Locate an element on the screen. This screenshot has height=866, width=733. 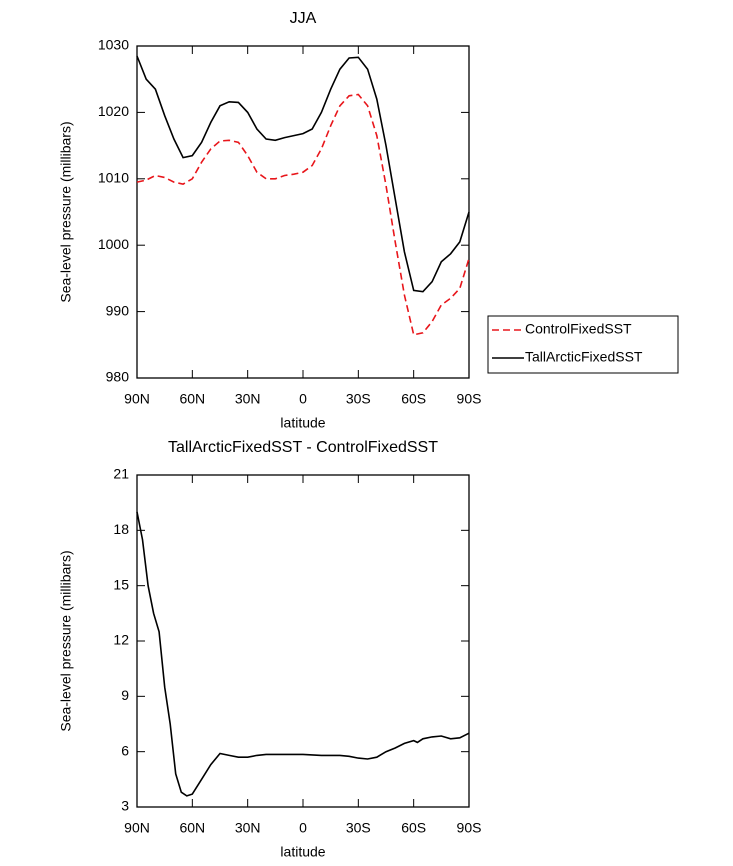
y-tick-label: 1010 is located at coordinates (113, 178).